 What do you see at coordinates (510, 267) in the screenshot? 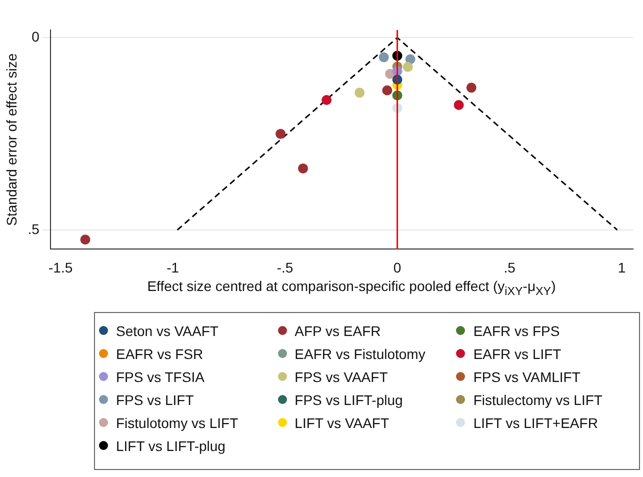
I see `x-tick-label: .5` at bounding box center [510, 267].